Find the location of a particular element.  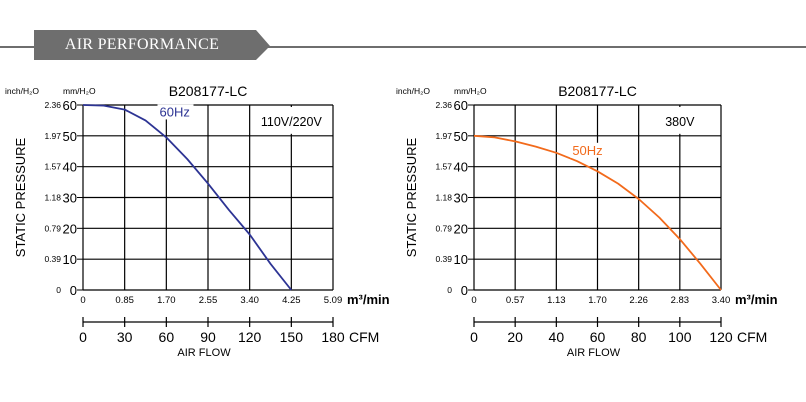

series-label: 50Hz is located at coordinates (587, 150).